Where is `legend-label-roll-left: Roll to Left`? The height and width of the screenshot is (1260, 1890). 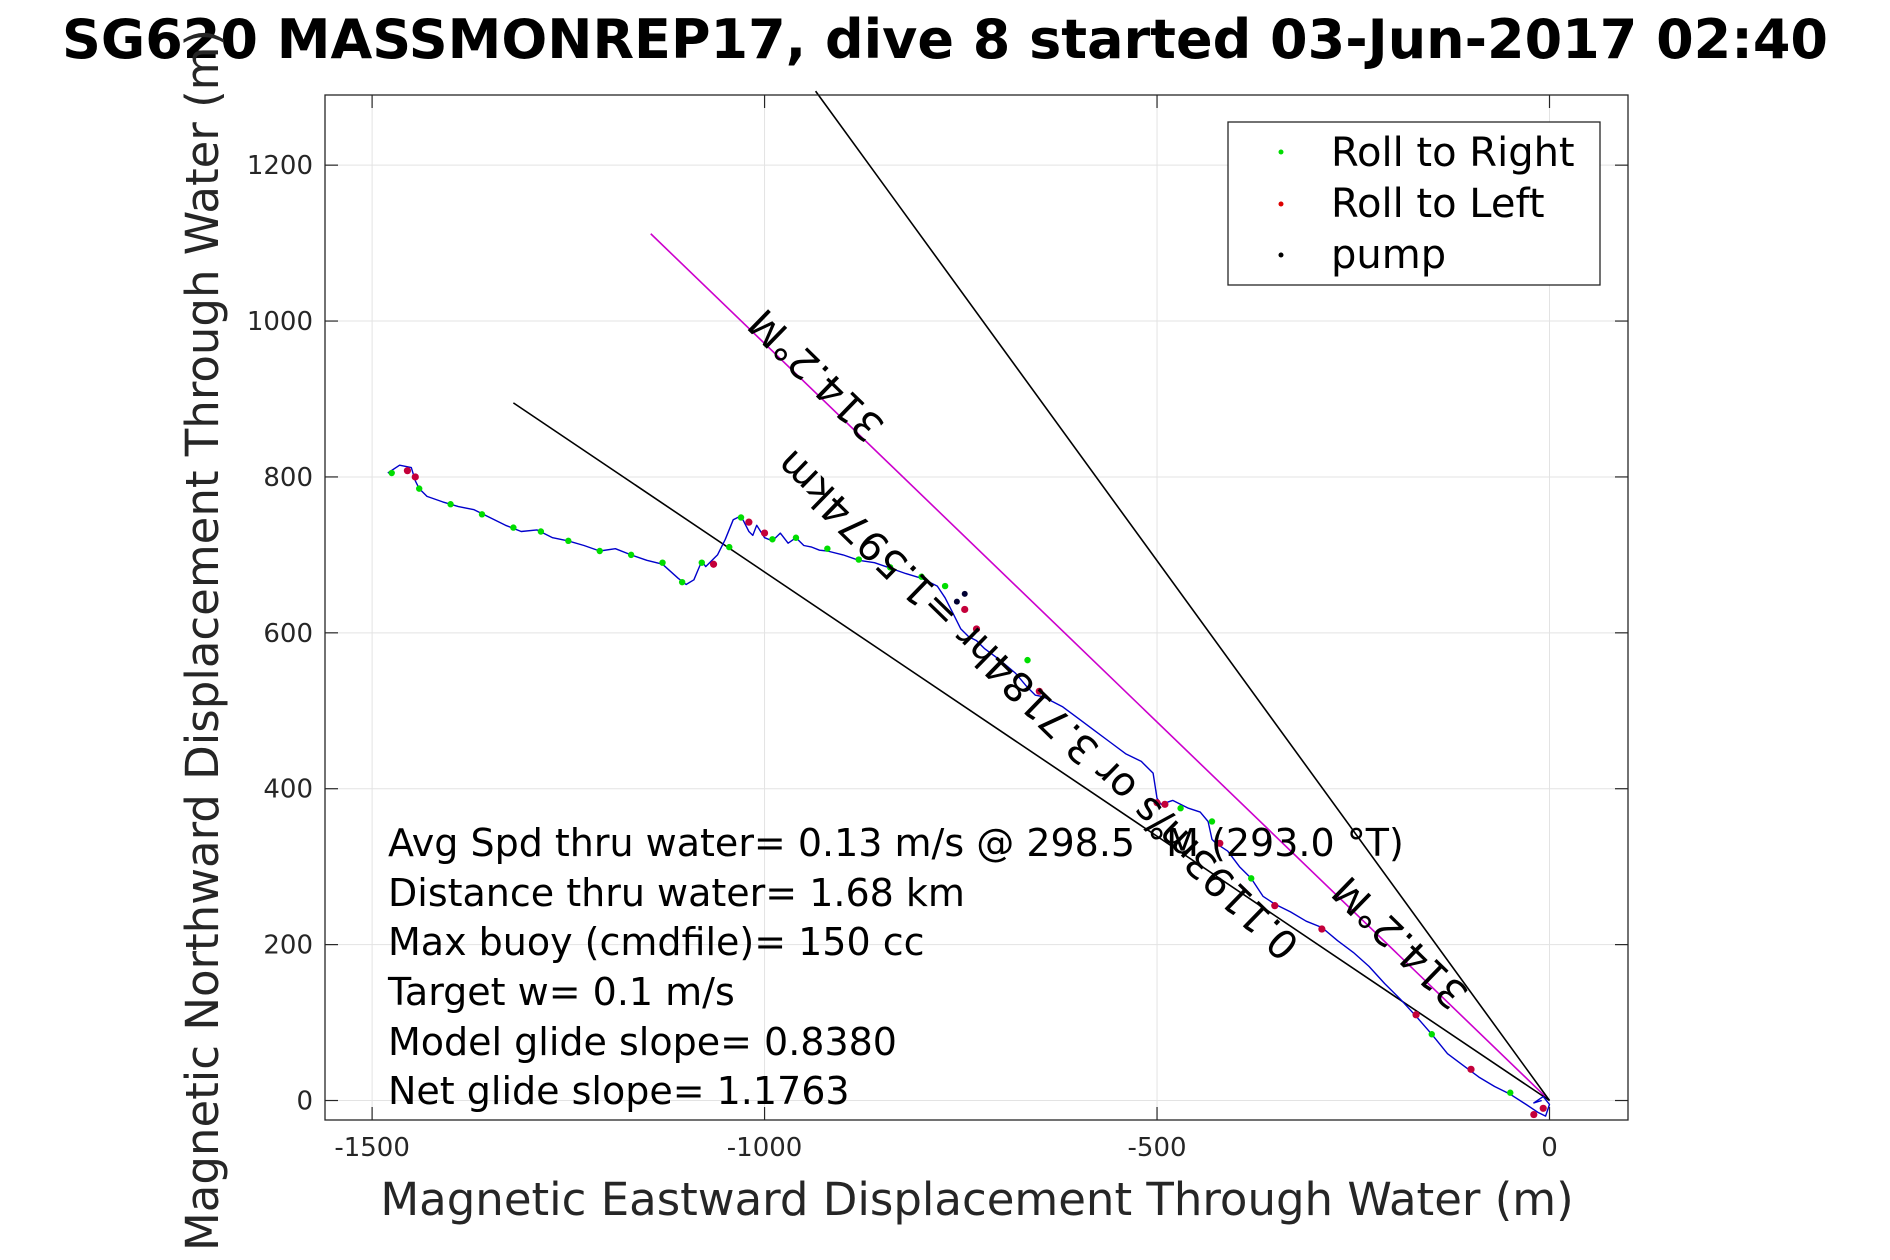
legend-label-roll-left: Roll to Left is located at coordinates (1438, 204).